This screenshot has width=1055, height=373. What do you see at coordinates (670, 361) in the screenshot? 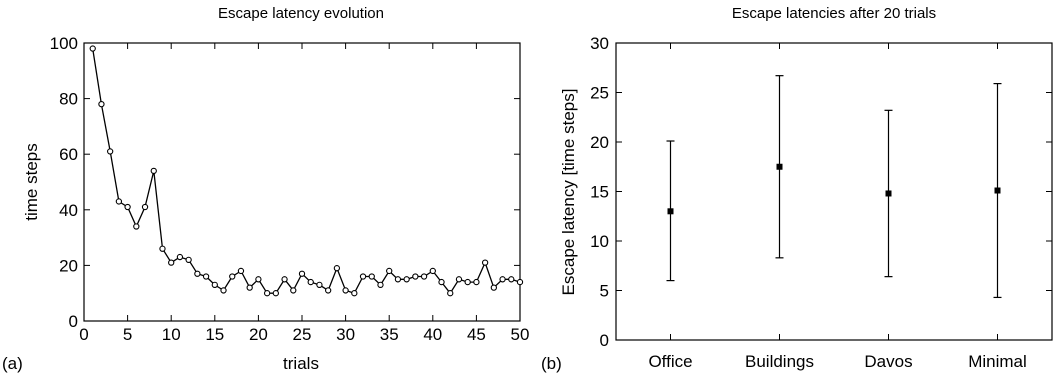
I see `b-category-label-0: Office` at bounding box center [670, 361].